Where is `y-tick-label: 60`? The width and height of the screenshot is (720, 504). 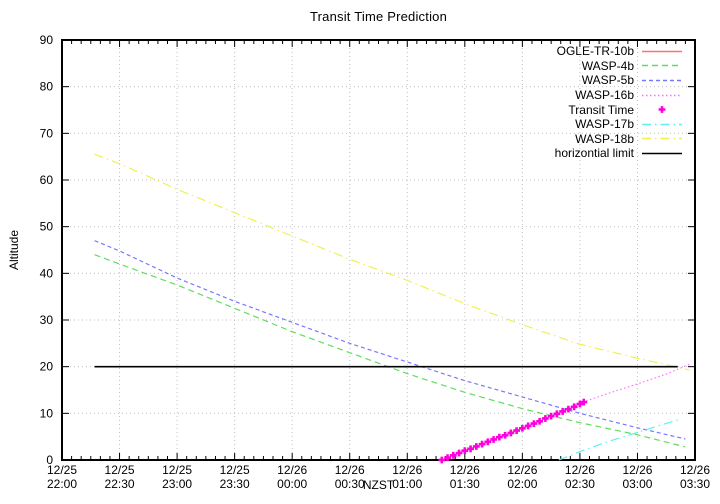
y-tick-label: 60 is located at coordinates (47, 180).